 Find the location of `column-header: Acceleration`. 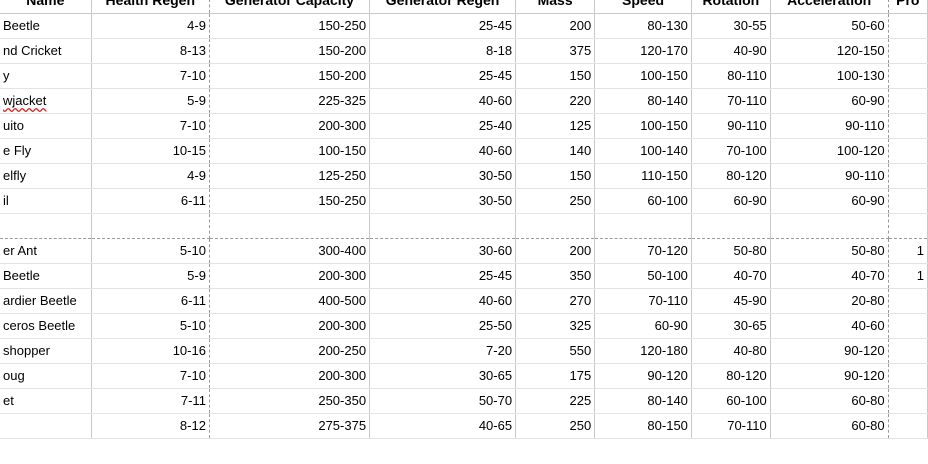

column-header: Acceleration is located at coordinates (829, 7).